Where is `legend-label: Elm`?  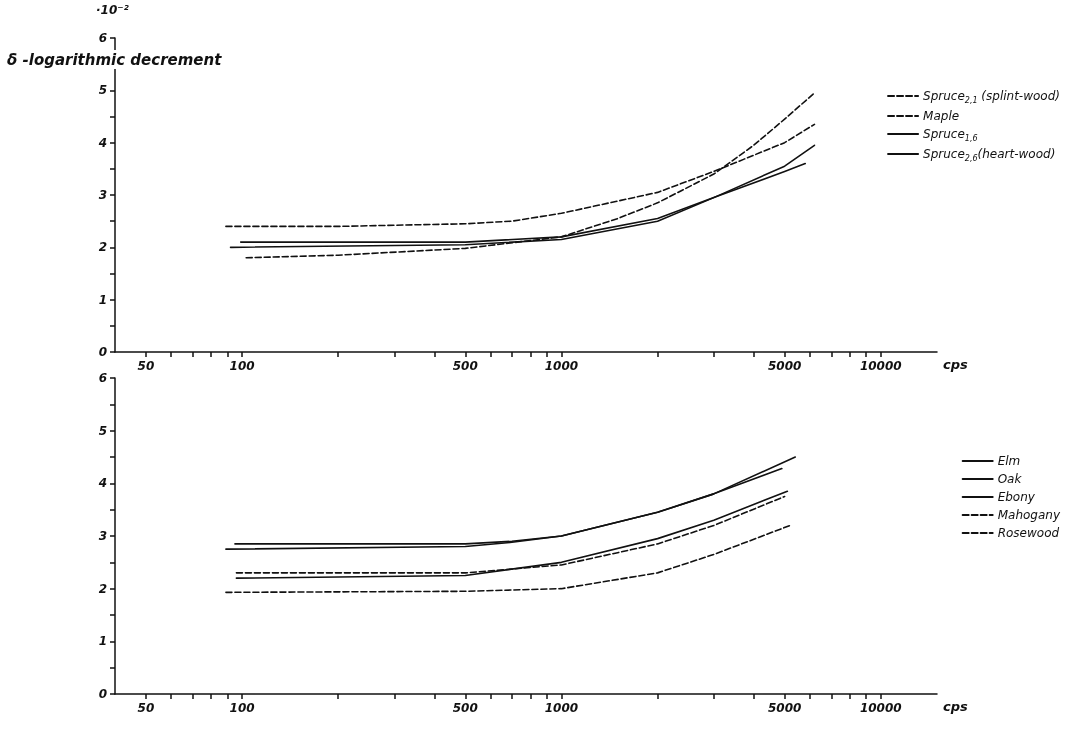 legend-label: Elm is located at coordinates (1009, 461).